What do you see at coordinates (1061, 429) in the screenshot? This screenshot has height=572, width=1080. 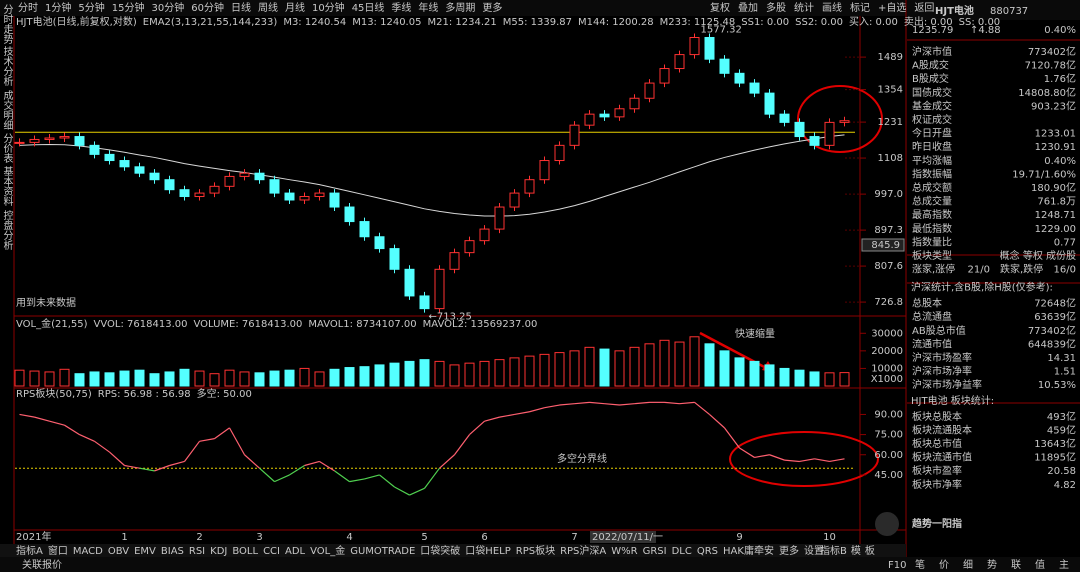 I see `row-value: 459亿` at bounding box center [1061, 429].